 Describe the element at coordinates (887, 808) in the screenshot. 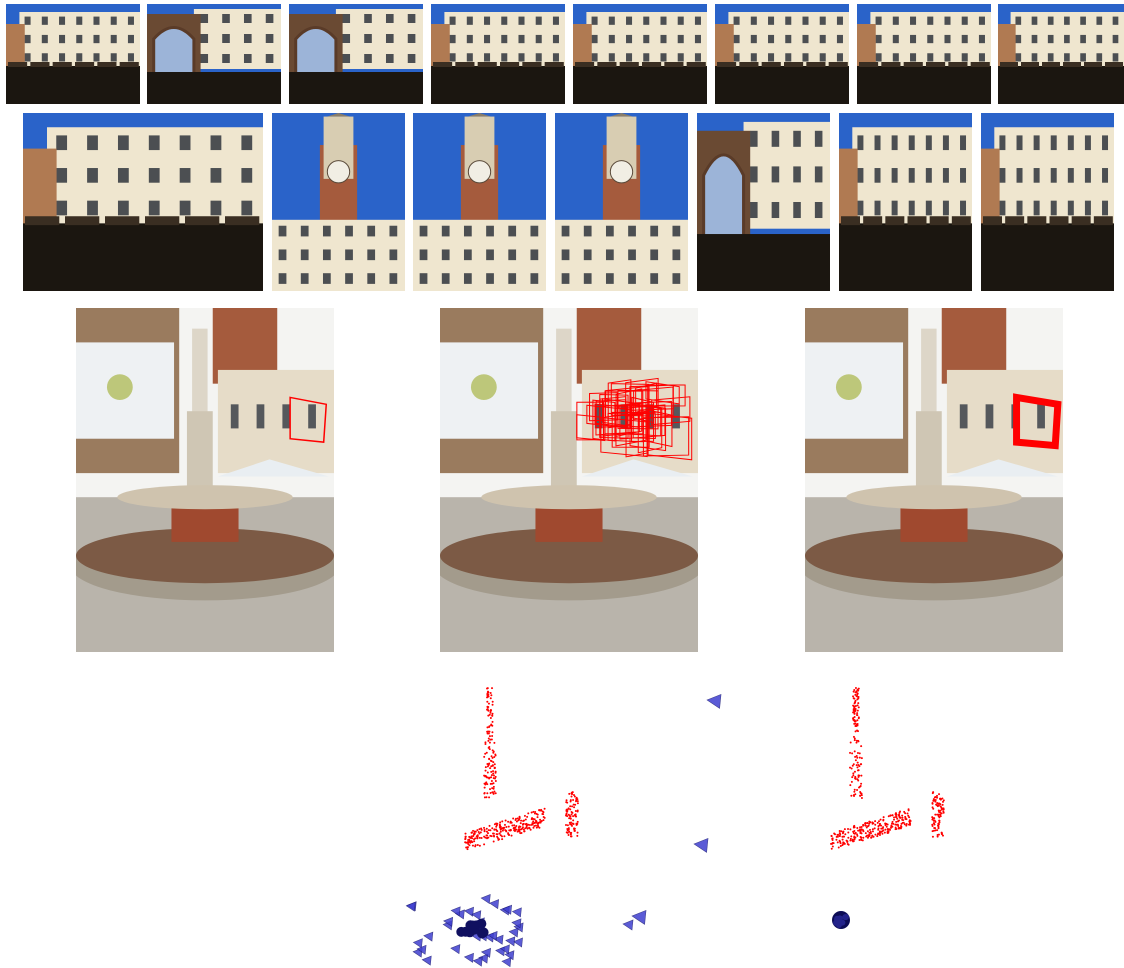

I see `reconstruction-clustered-cameras` at that location.